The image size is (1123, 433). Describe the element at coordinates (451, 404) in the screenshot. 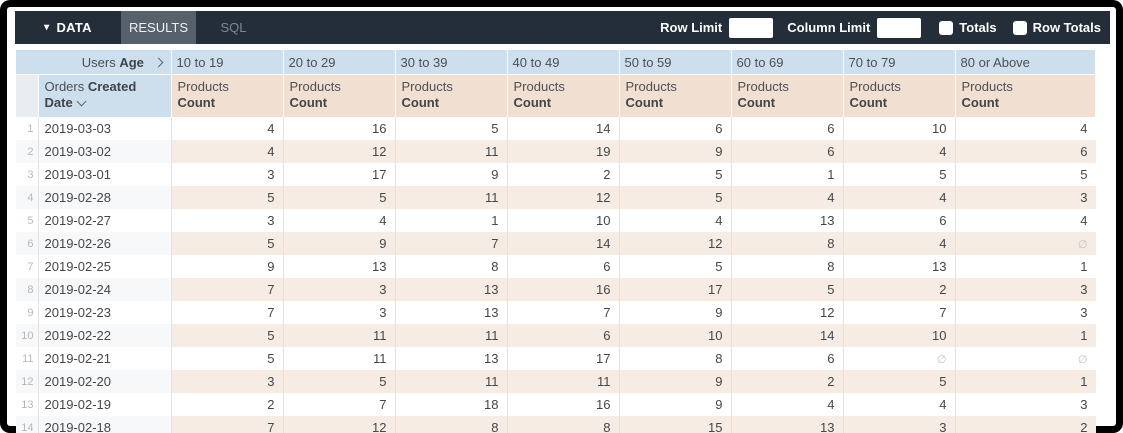

I see `value-cell: 18` at that location.